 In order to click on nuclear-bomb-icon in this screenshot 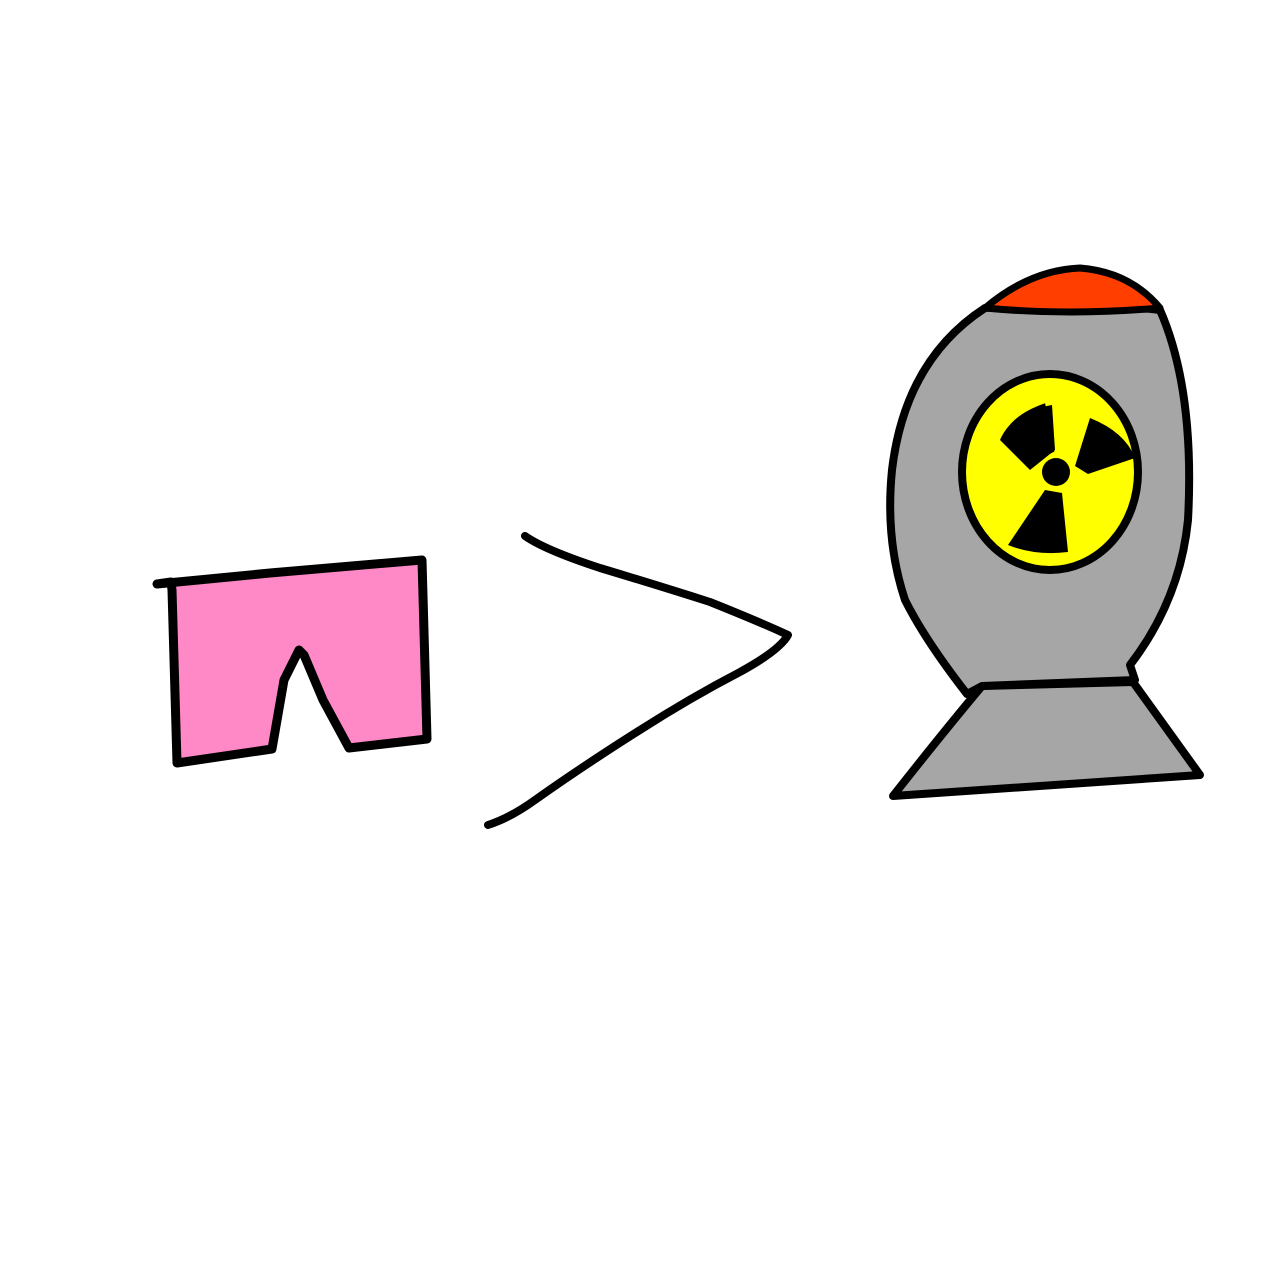, I will do `click(1045, 532)`.